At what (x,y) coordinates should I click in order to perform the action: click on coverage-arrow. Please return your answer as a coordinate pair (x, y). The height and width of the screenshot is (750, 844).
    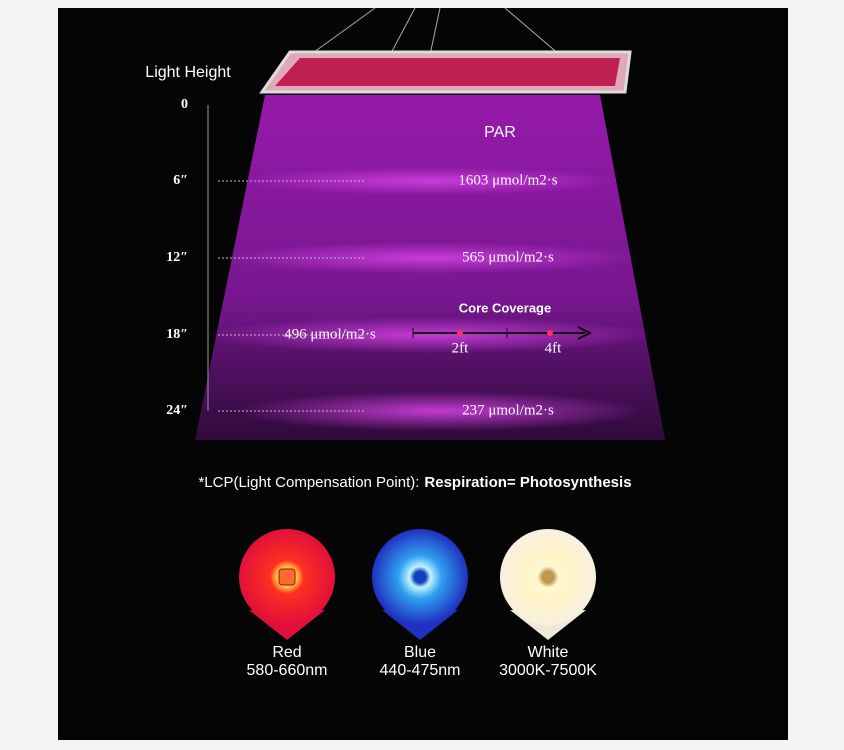
    Looking at the image, I should click on (502, 333).